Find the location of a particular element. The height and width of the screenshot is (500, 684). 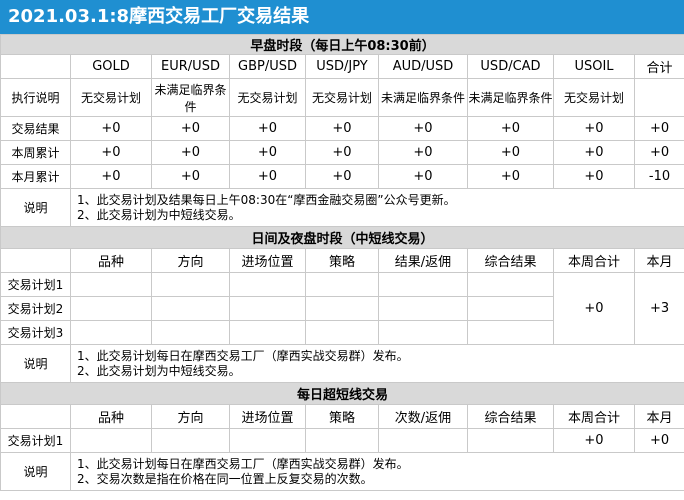

exec-cell is located at coordinates (658, 97).